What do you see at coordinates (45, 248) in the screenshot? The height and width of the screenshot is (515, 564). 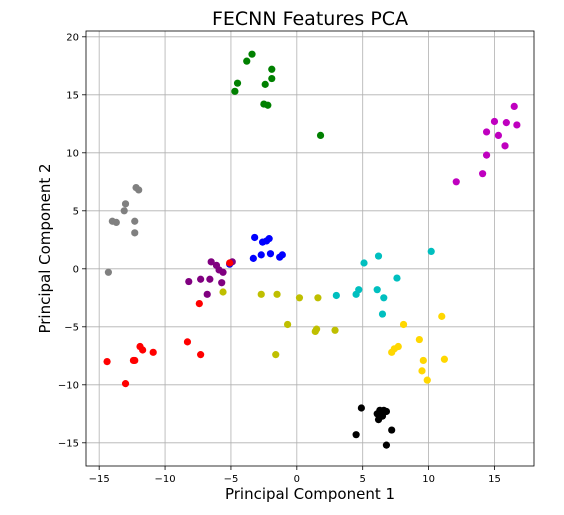 I see `y-axis-label: Principal Component 2` at bounding box center [45, 248].